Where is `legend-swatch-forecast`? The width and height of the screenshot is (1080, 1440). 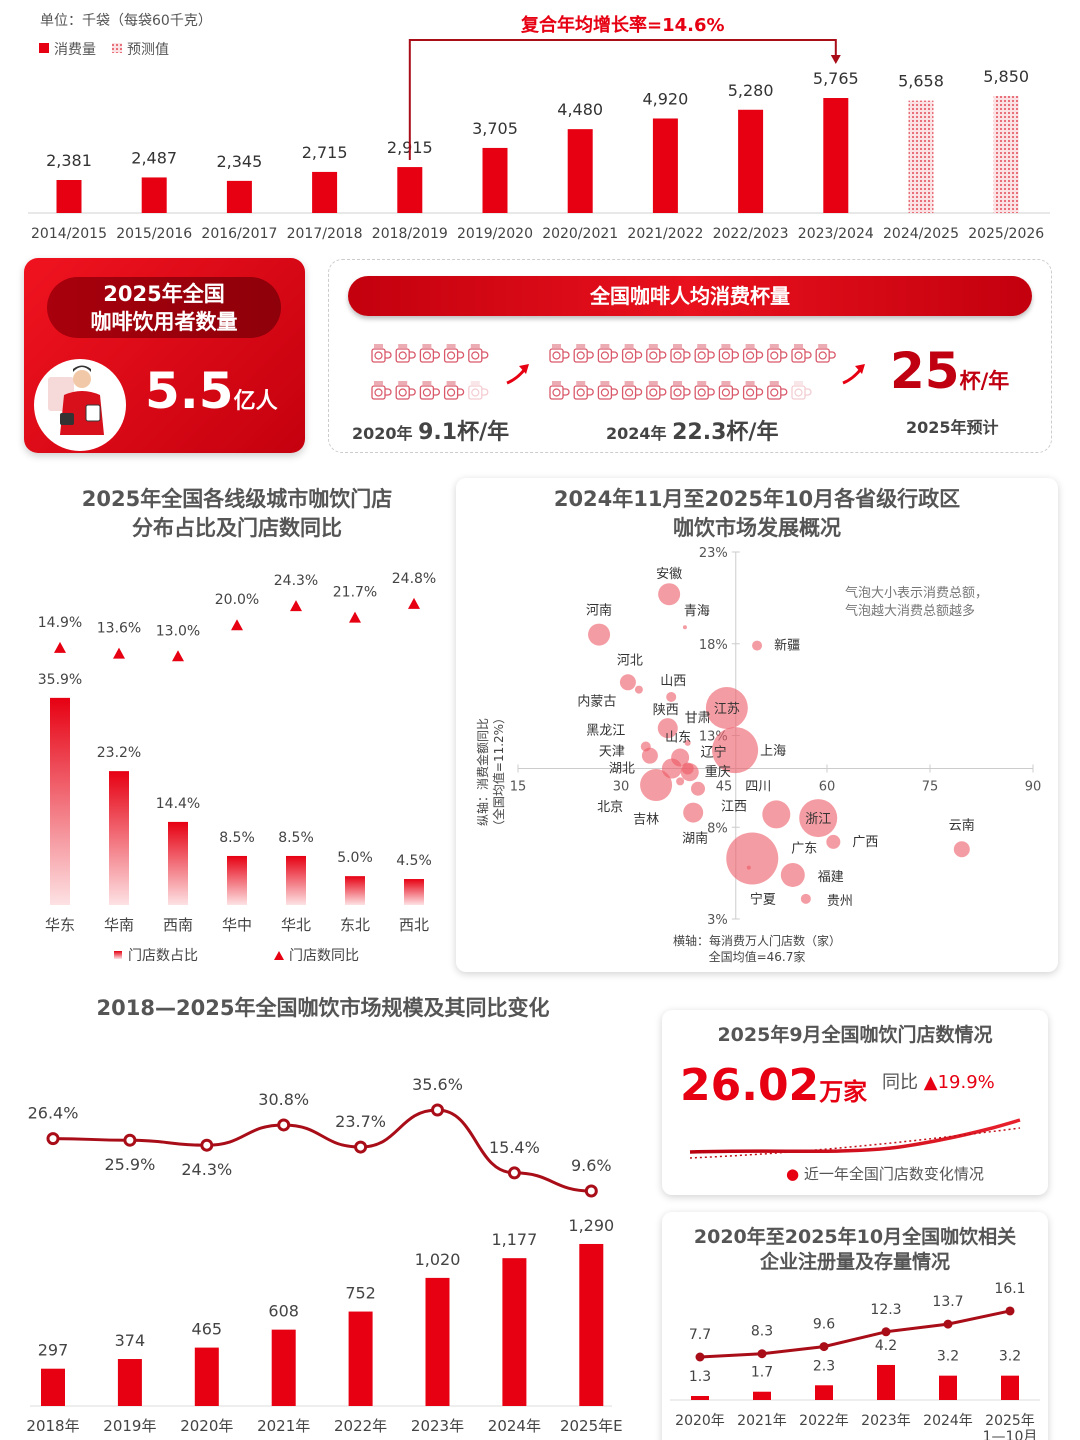 legend-swatch-forecast is located at coordinates (117, 48).